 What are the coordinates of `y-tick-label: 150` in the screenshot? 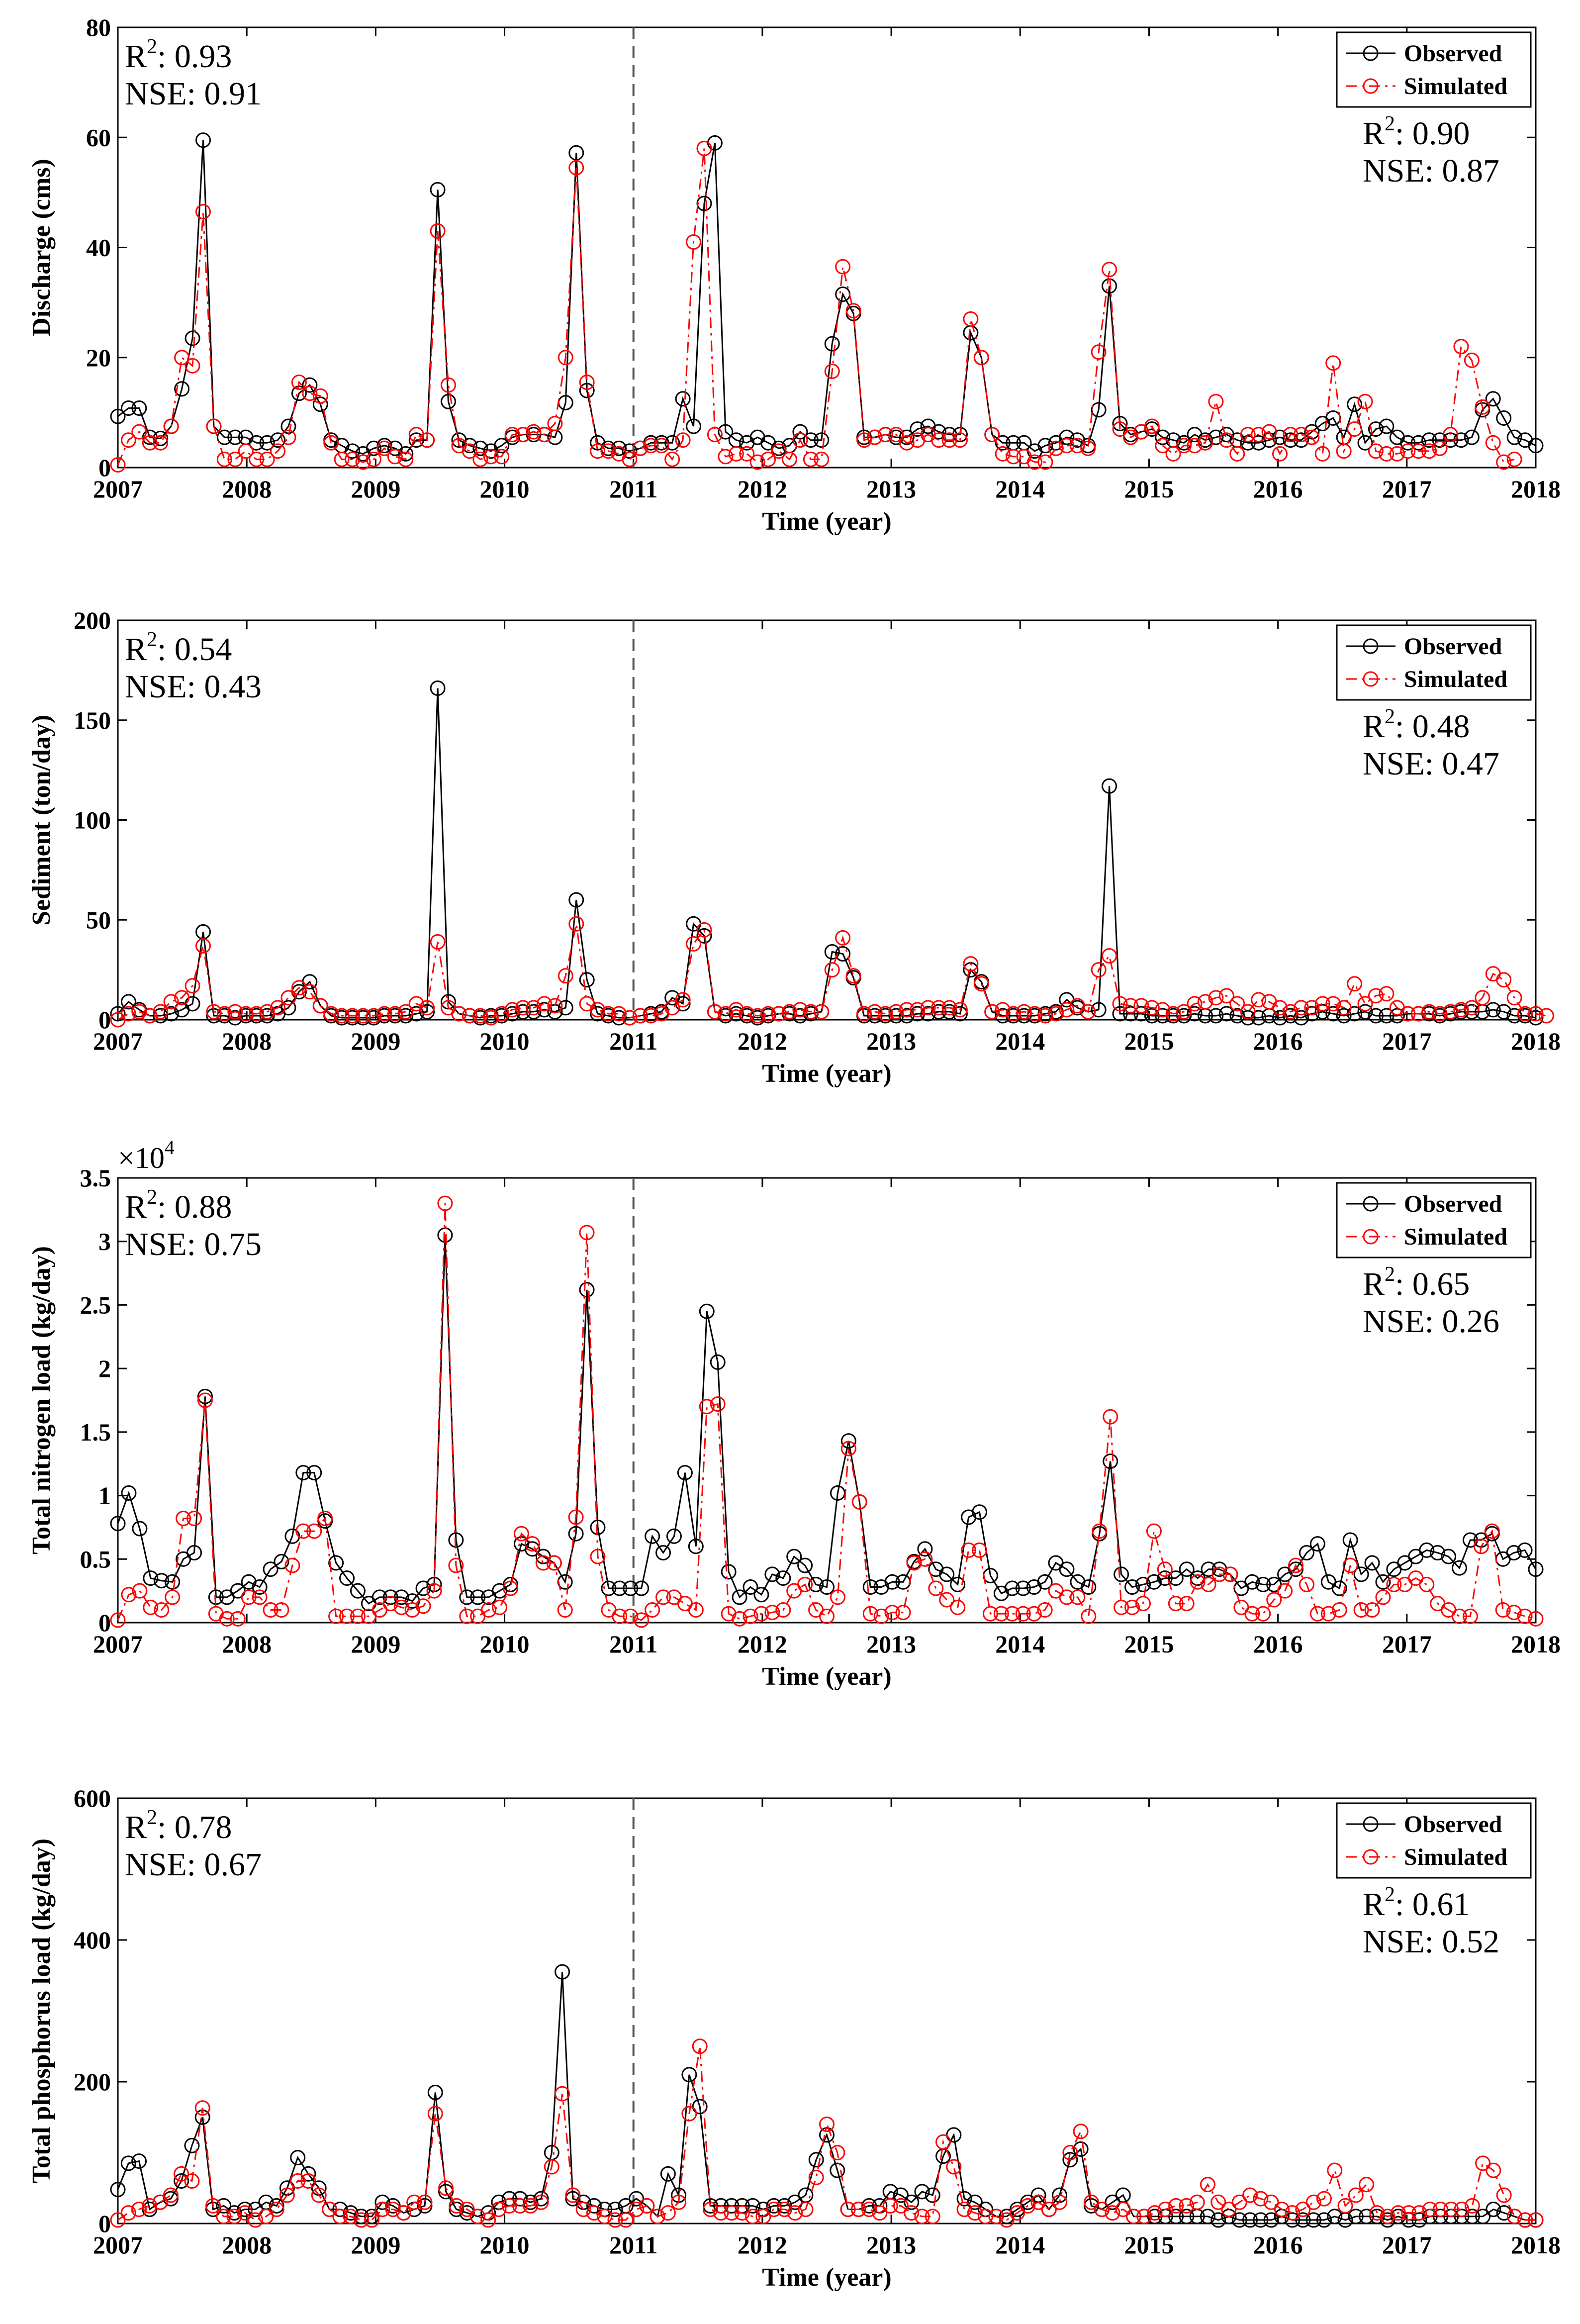 It's located at (92, 720).